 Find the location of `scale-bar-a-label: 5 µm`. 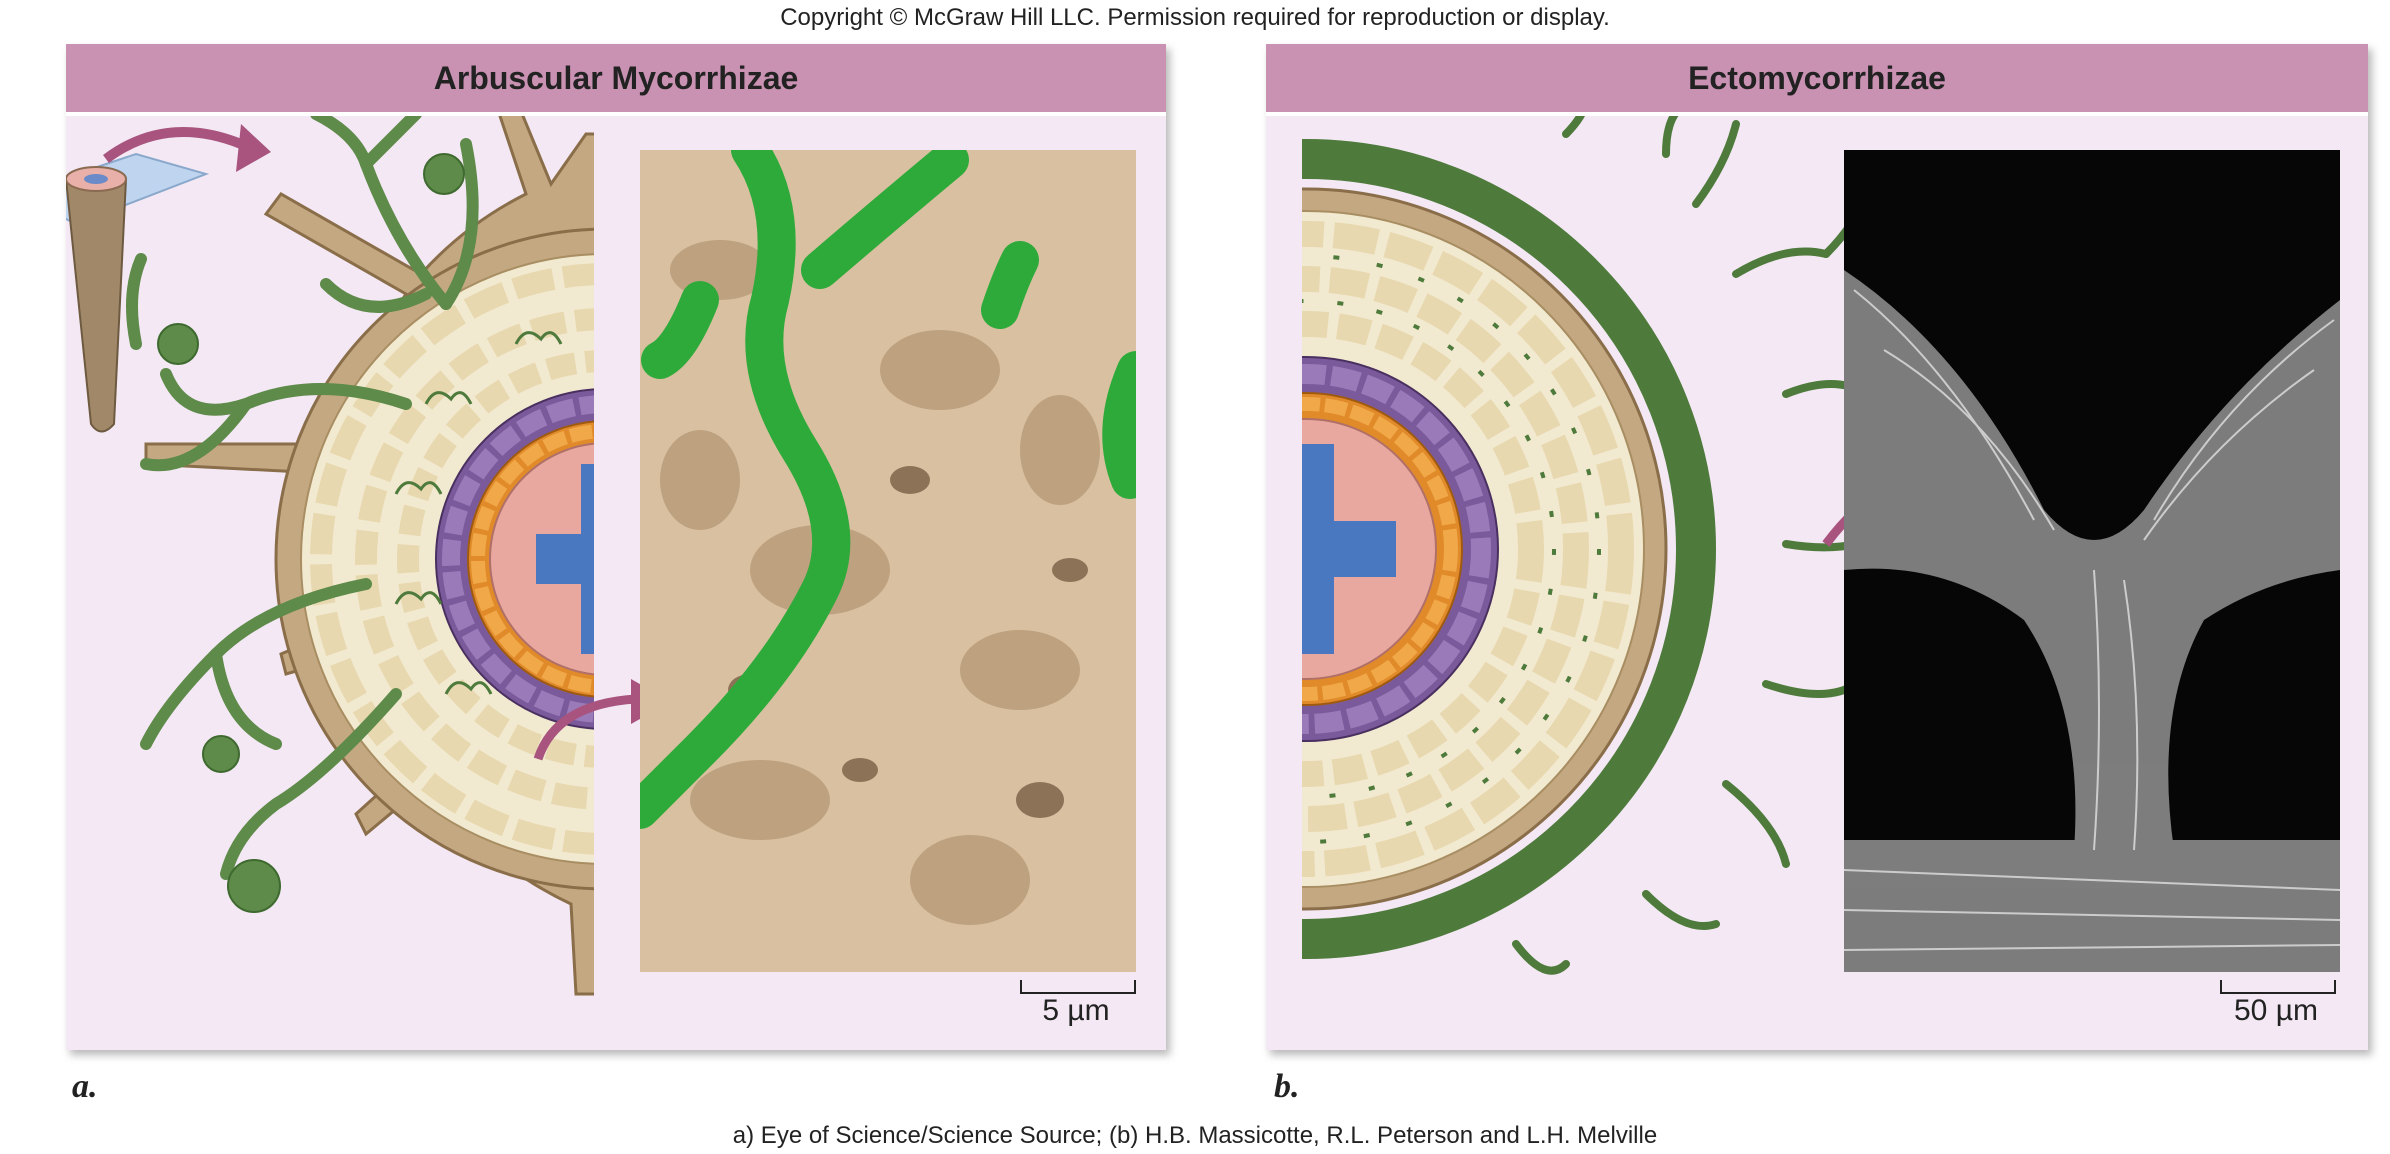

scale-bar-a-label: 5 µm is located at coordinates (1076, 1010).